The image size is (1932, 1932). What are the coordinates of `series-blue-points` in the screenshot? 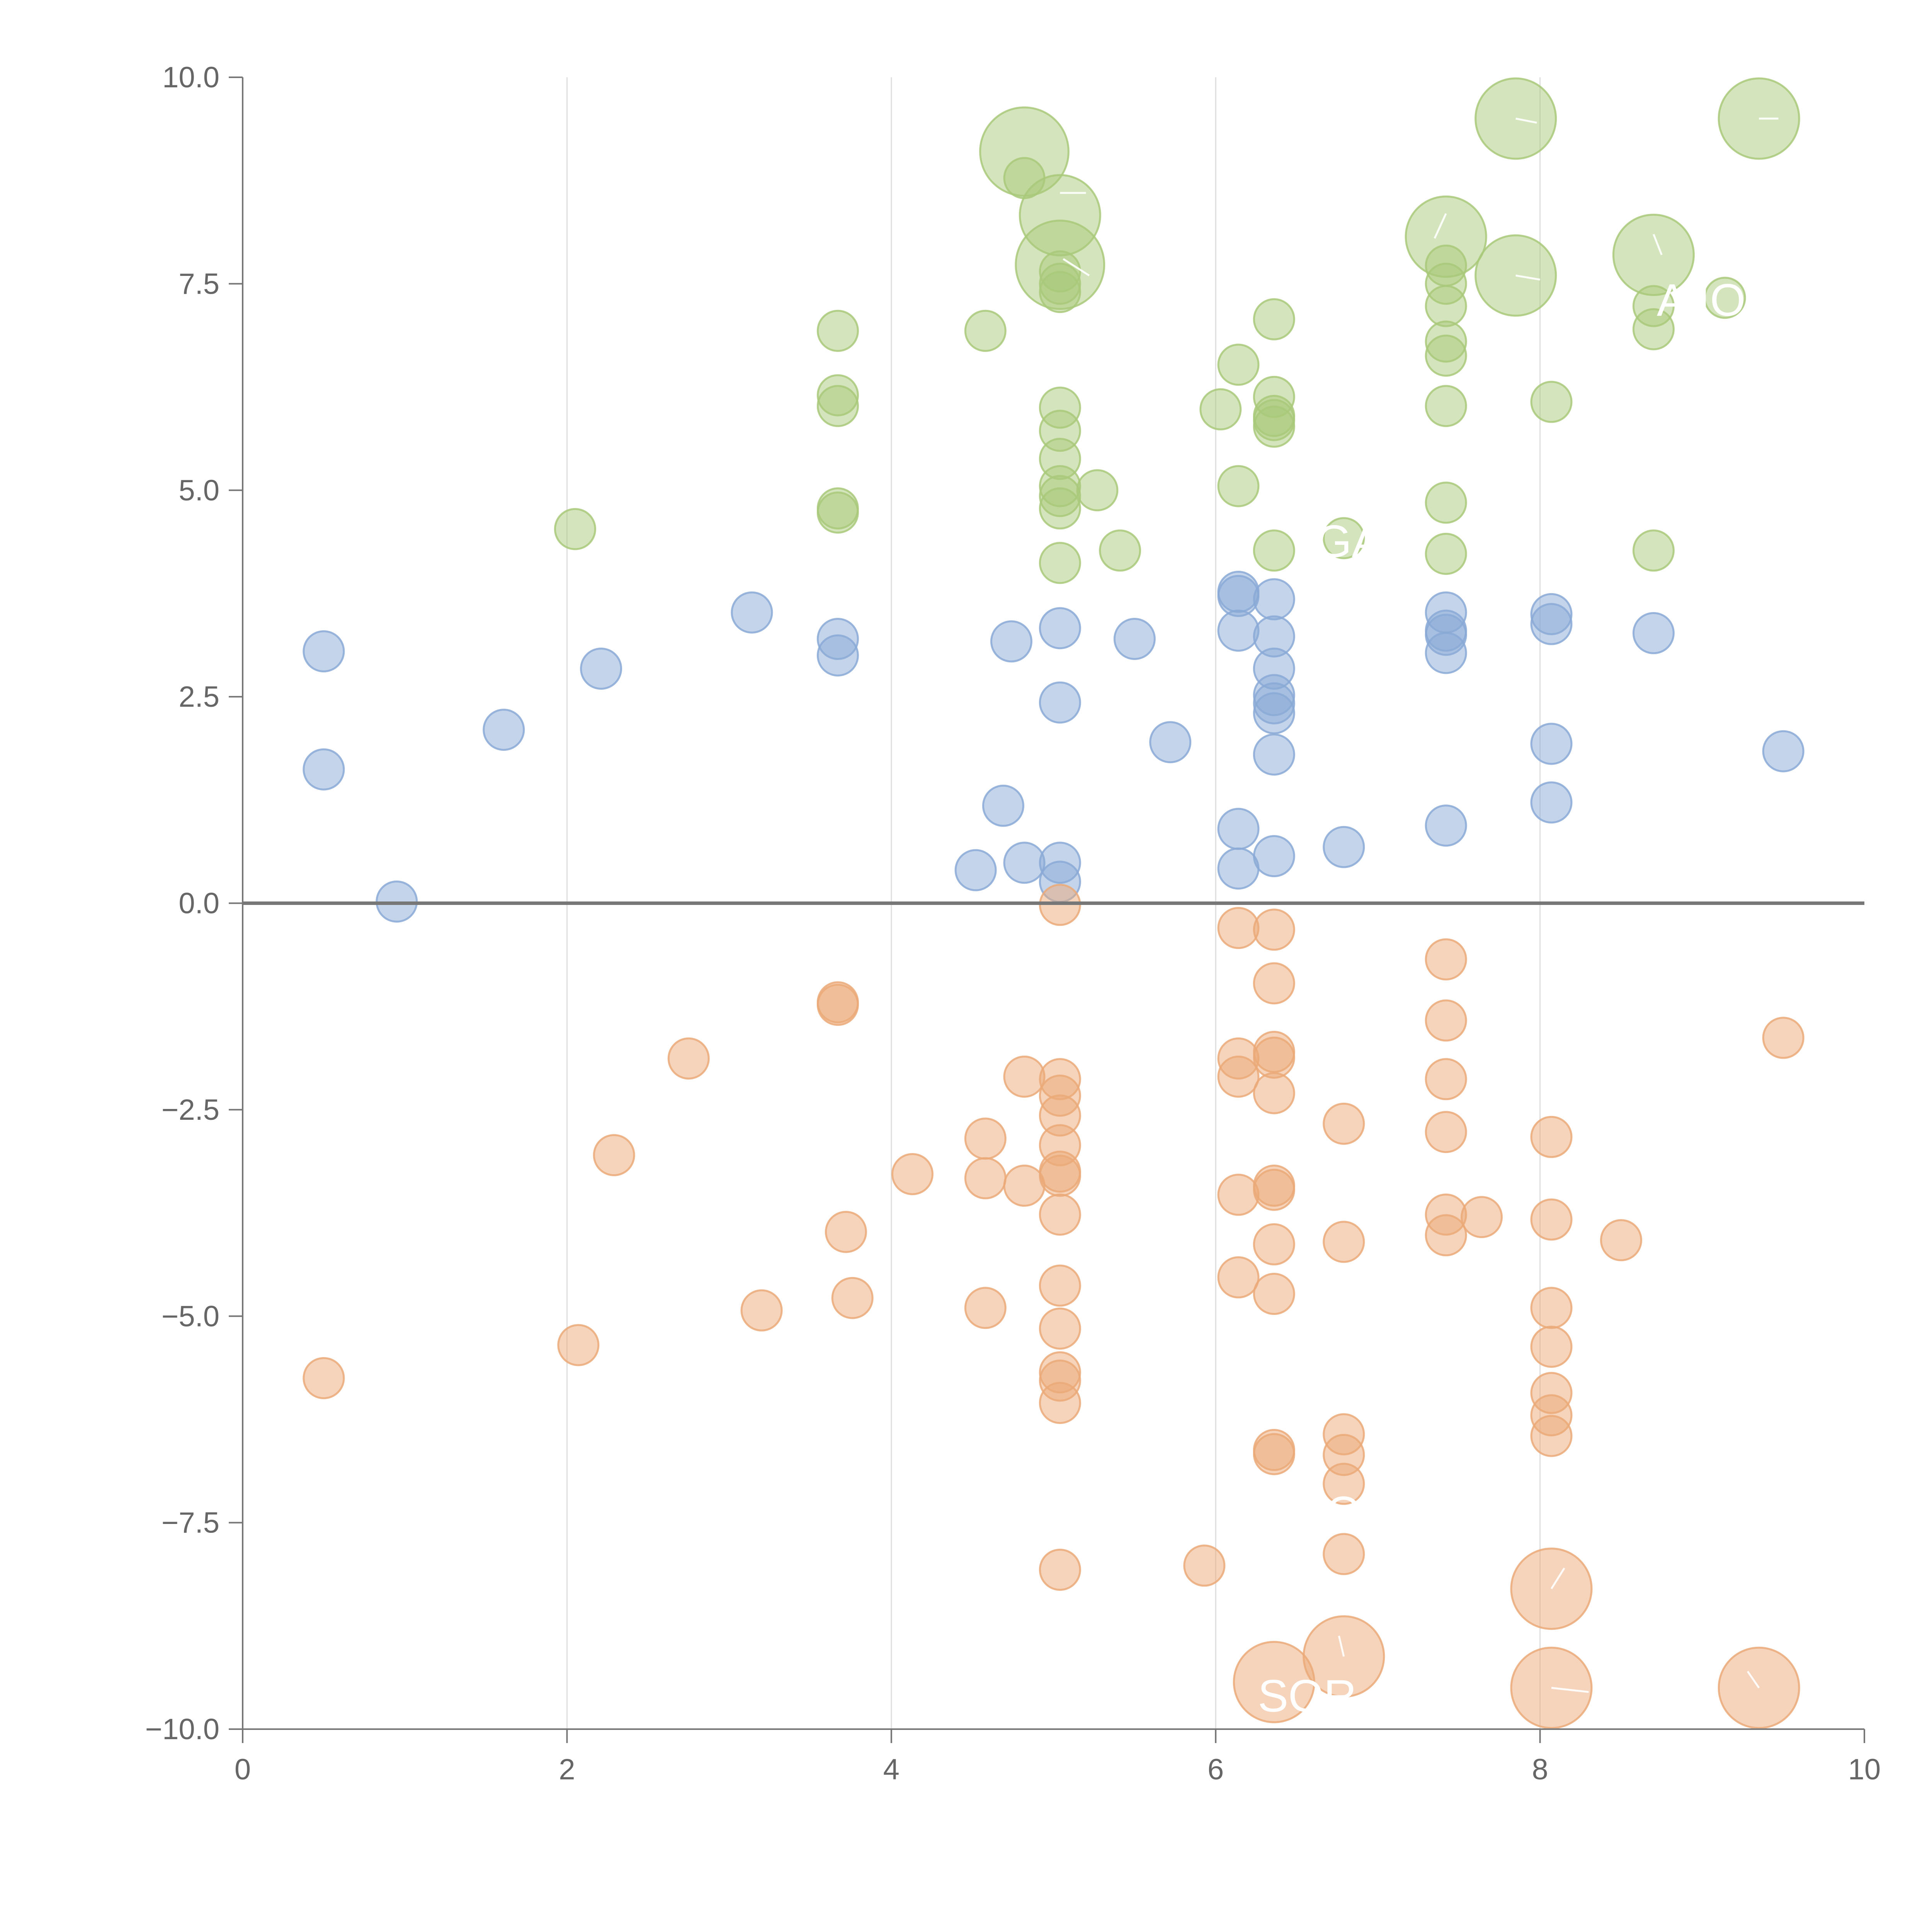 It's located at (1054, 747).